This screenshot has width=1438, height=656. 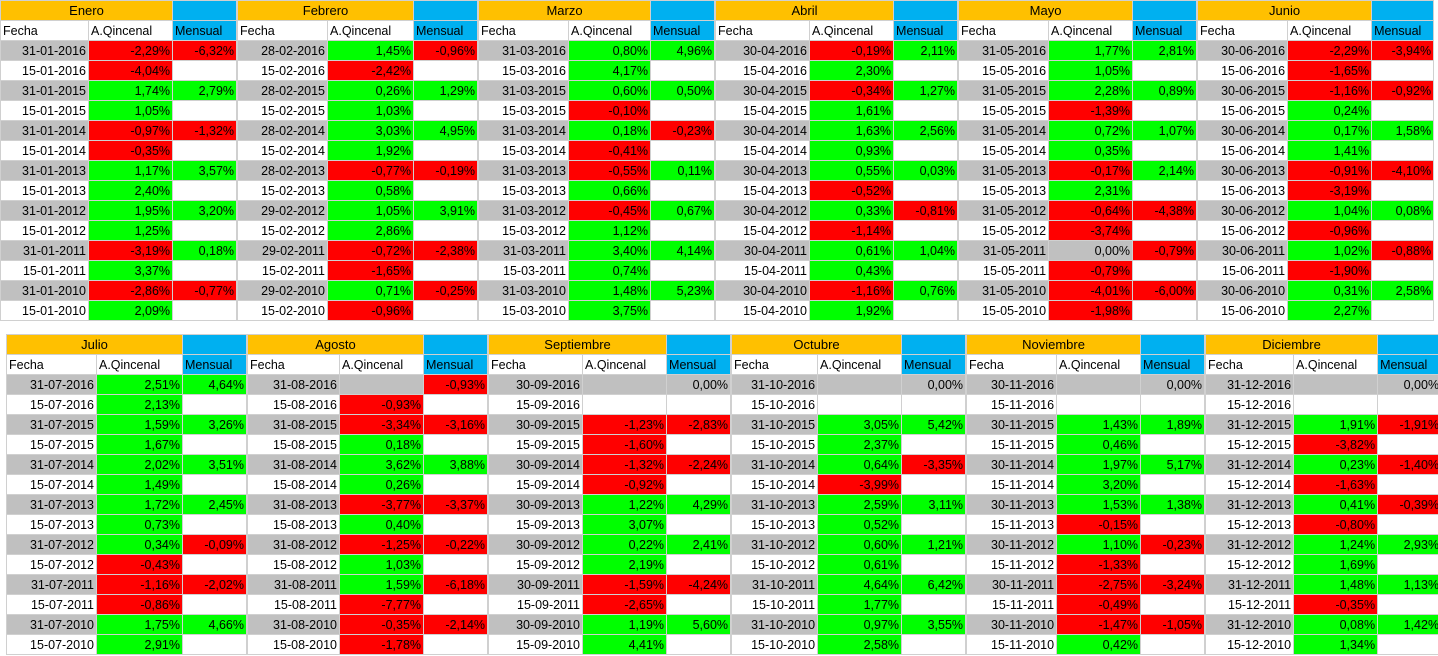 What do you see at coordinates (139, 624) in the screenshot?
I see `quincenal-cell: 1,75%` at bounding box center [139, 624].